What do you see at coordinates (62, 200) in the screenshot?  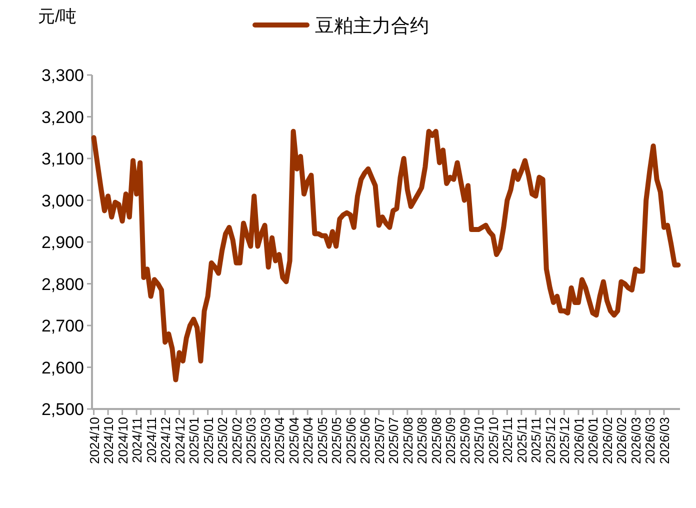 I see `y-tick-label: 3,000` at bounding box center [62, 200].